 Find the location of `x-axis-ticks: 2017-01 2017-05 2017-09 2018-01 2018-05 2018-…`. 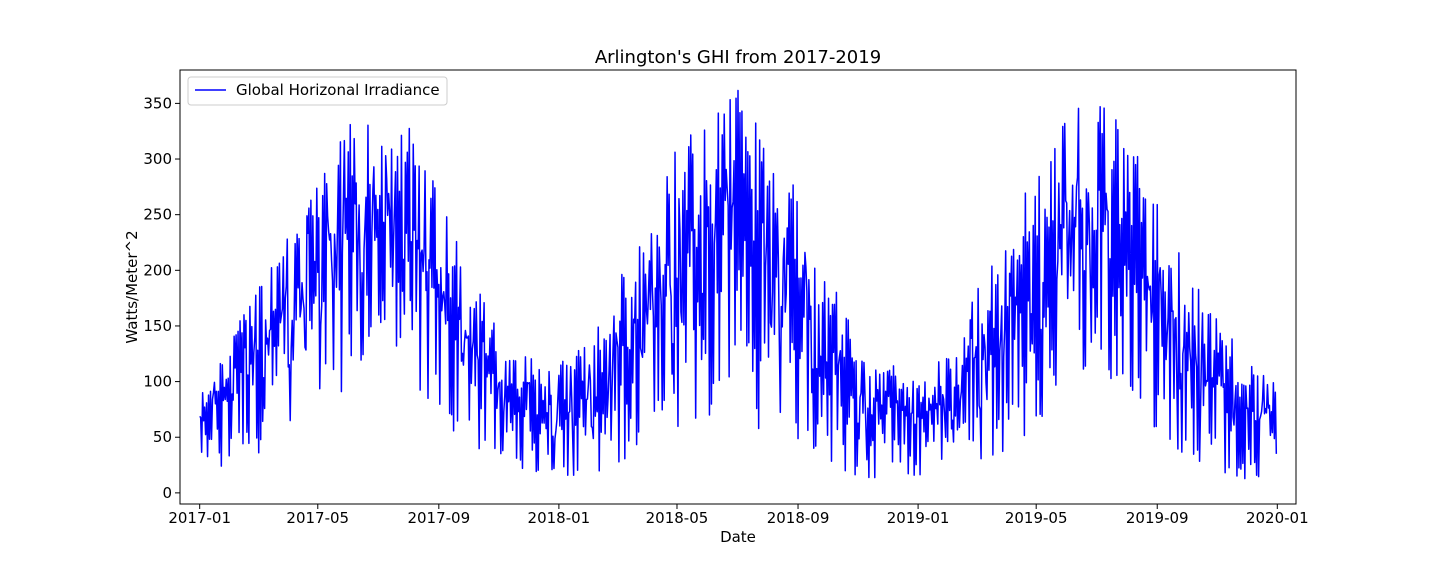

x-axis-ticks: 2017-01 2017-05 2017-09 2018-01 2018-05 2018-… is located at coordinates (738, 515).